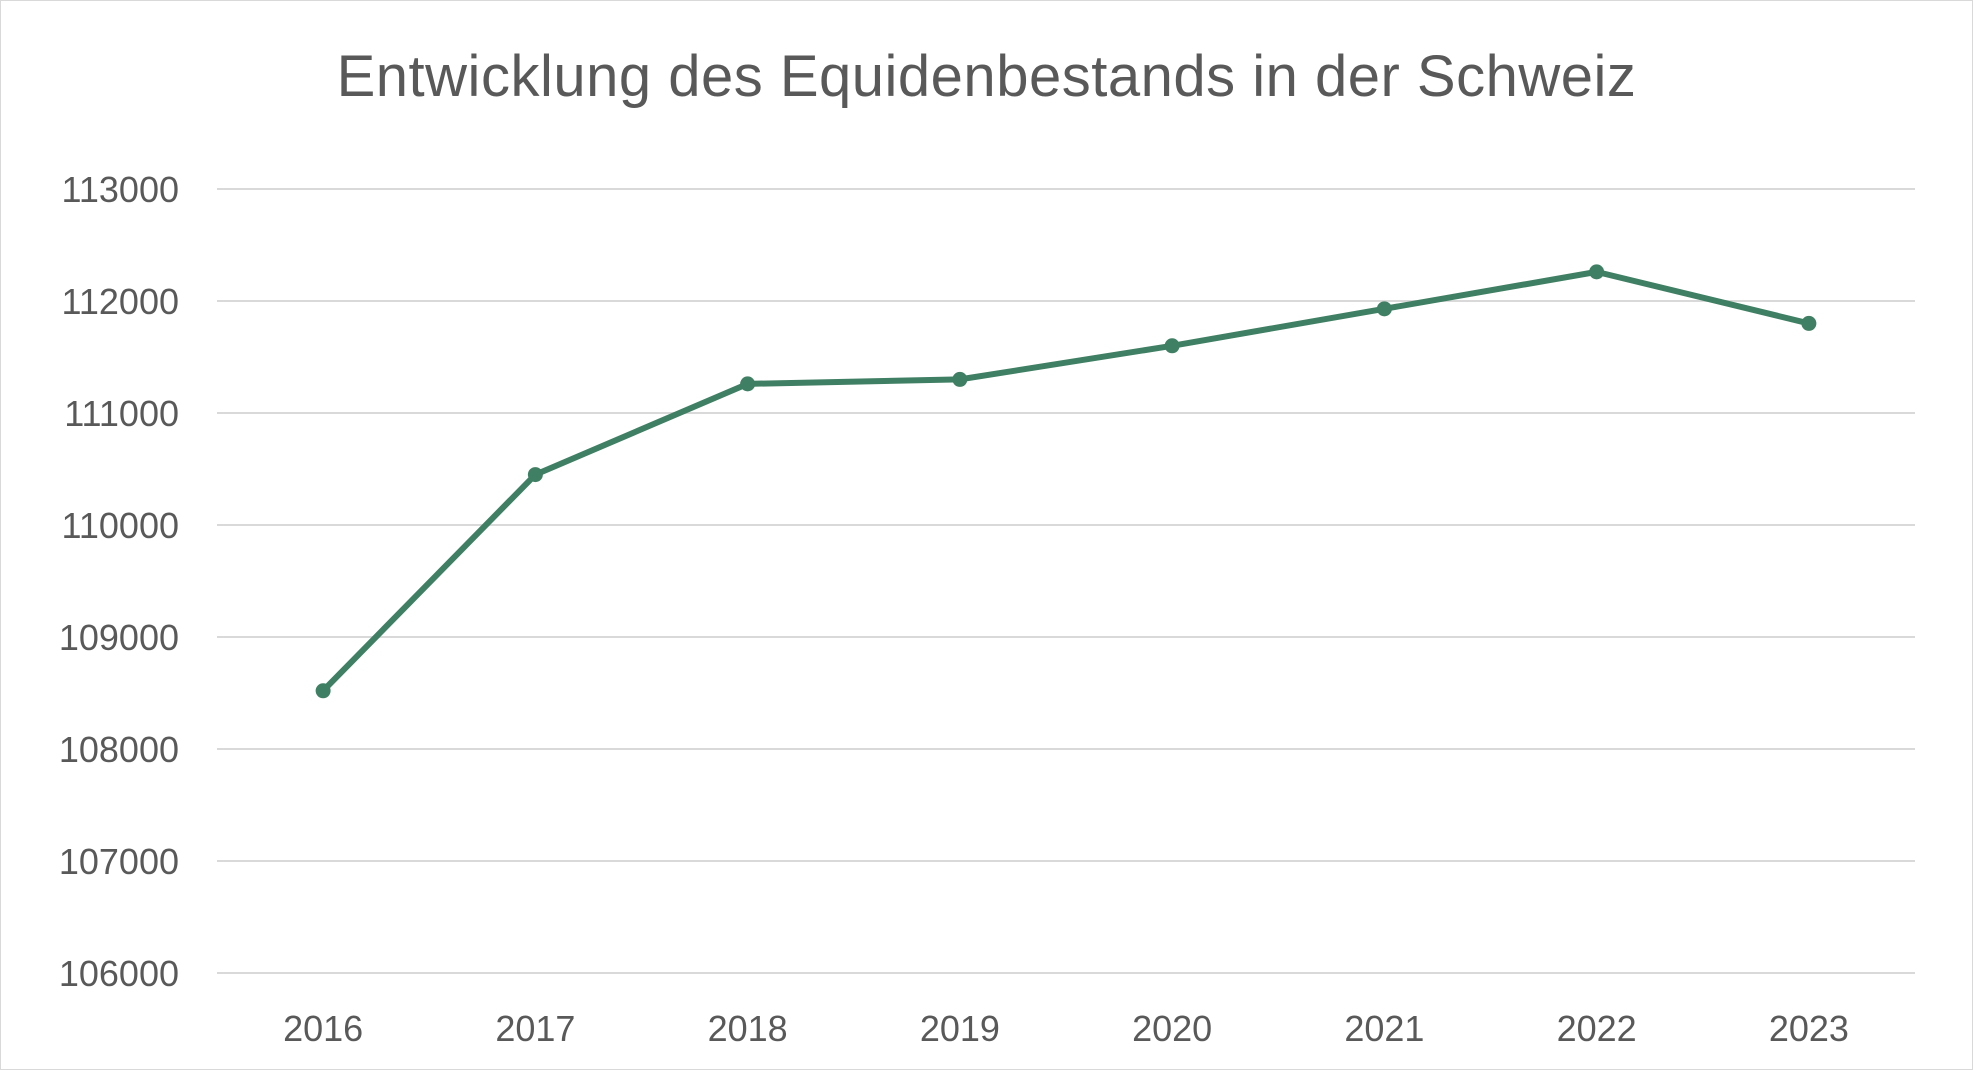 The width and height of the screenshot is (1973, 1070). Describe the element at coordinates (323, 1028) in the screenshot. I see `x-tick-label: 2016` at that location.